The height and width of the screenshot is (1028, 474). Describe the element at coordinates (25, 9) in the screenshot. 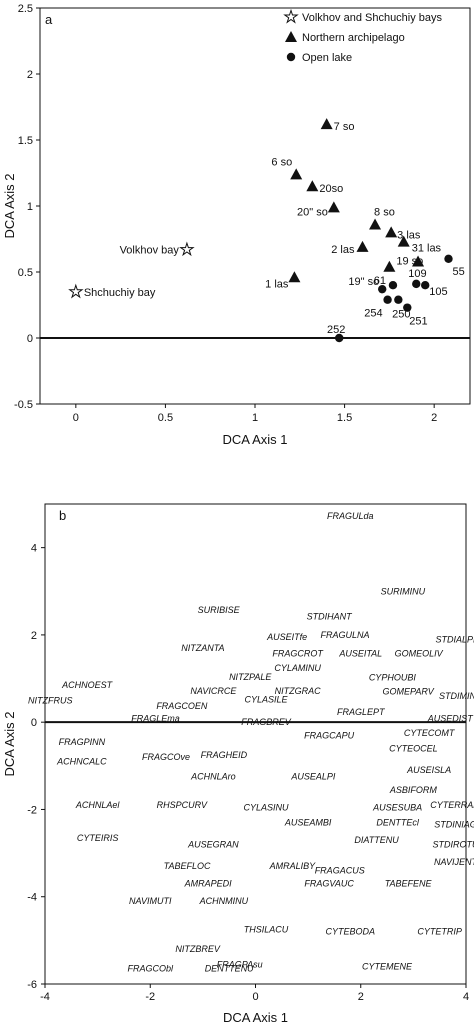

I see `y-tick-label: 2.5` at that location.